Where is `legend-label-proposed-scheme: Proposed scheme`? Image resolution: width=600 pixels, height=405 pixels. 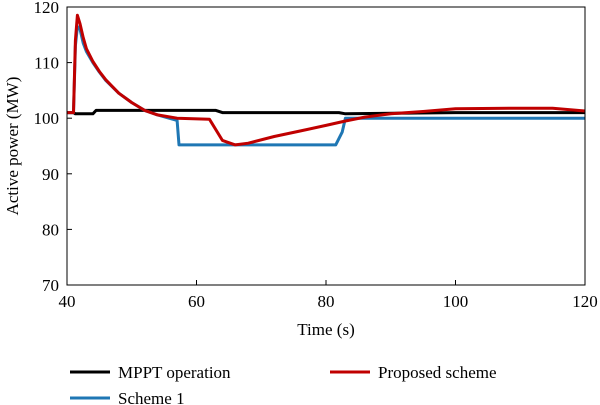
legend-label-proposed-scheme: Proposed scheme is located at coordinates (437, 372).